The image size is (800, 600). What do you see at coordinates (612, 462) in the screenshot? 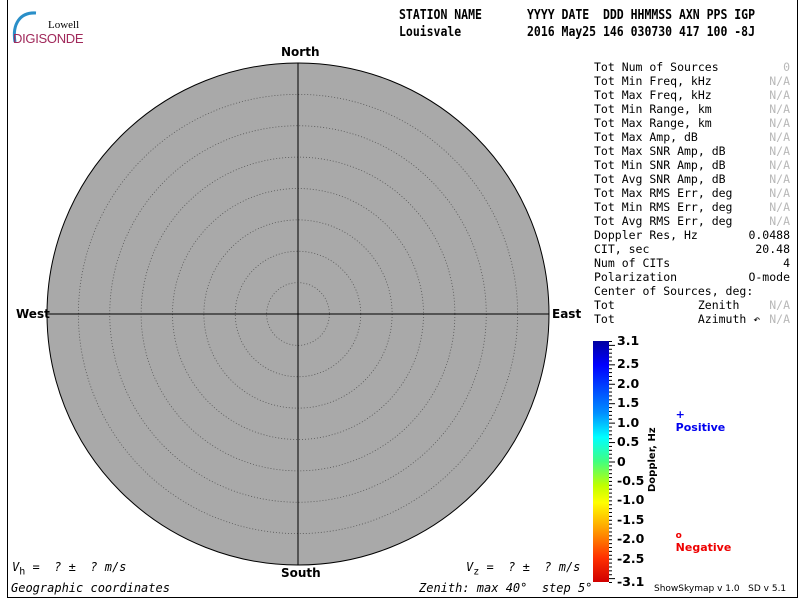
I see `colorbar-ticks` at bounding box center [612, 462].